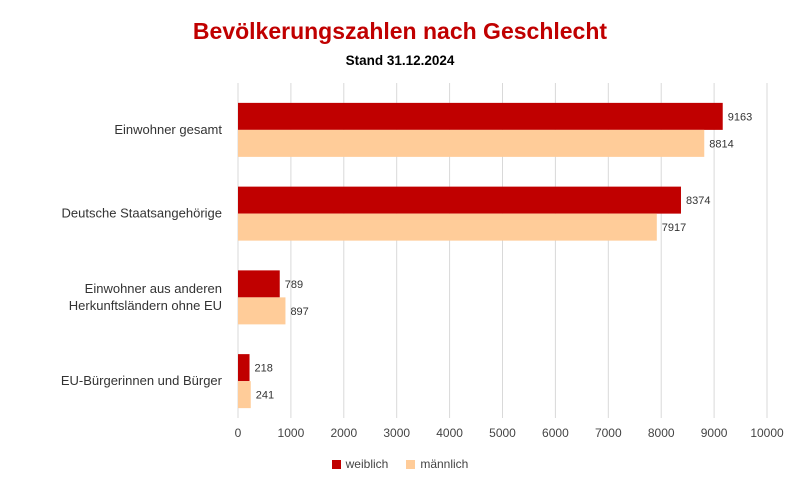 The height and width of the screenshot is (500, 800). What do you see at coordinates (265, 396) in the screenshot?
I see `data-label: 241` at bounding box center [265, 396].